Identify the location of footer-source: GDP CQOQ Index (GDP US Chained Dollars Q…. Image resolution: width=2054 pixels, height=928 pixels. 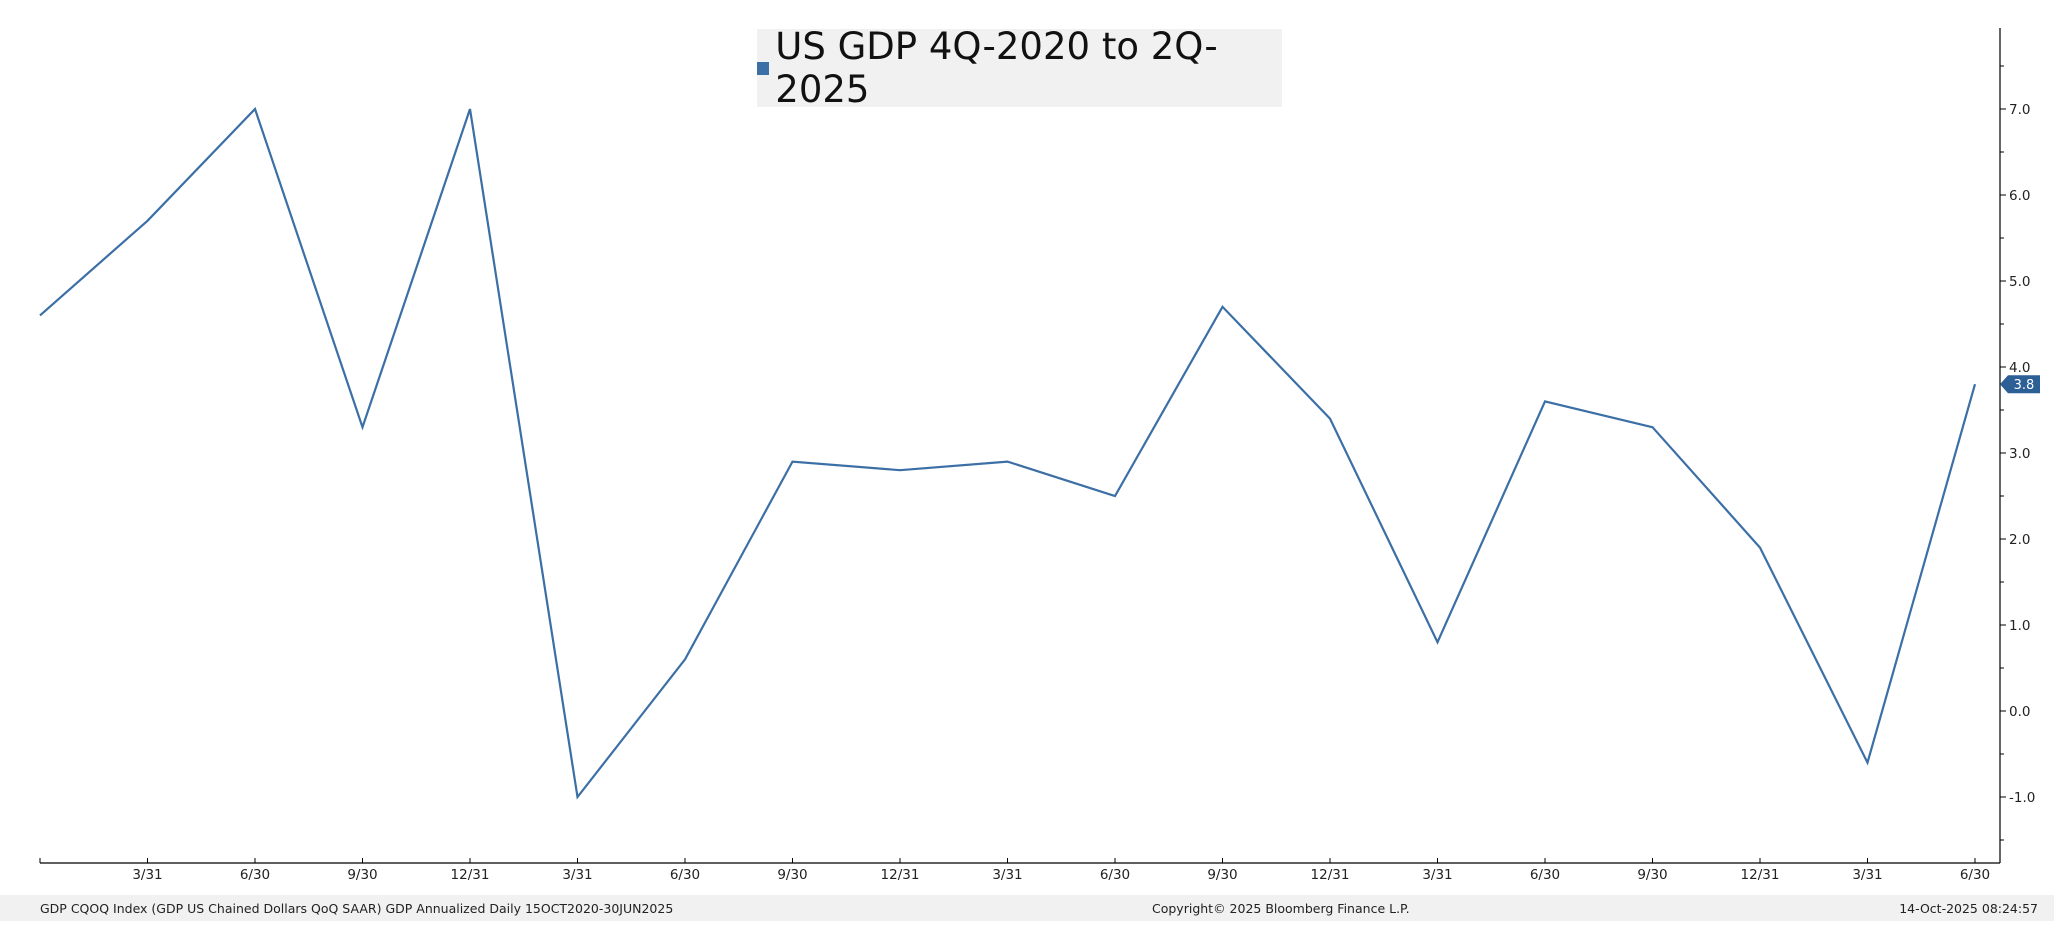
(357, 908).